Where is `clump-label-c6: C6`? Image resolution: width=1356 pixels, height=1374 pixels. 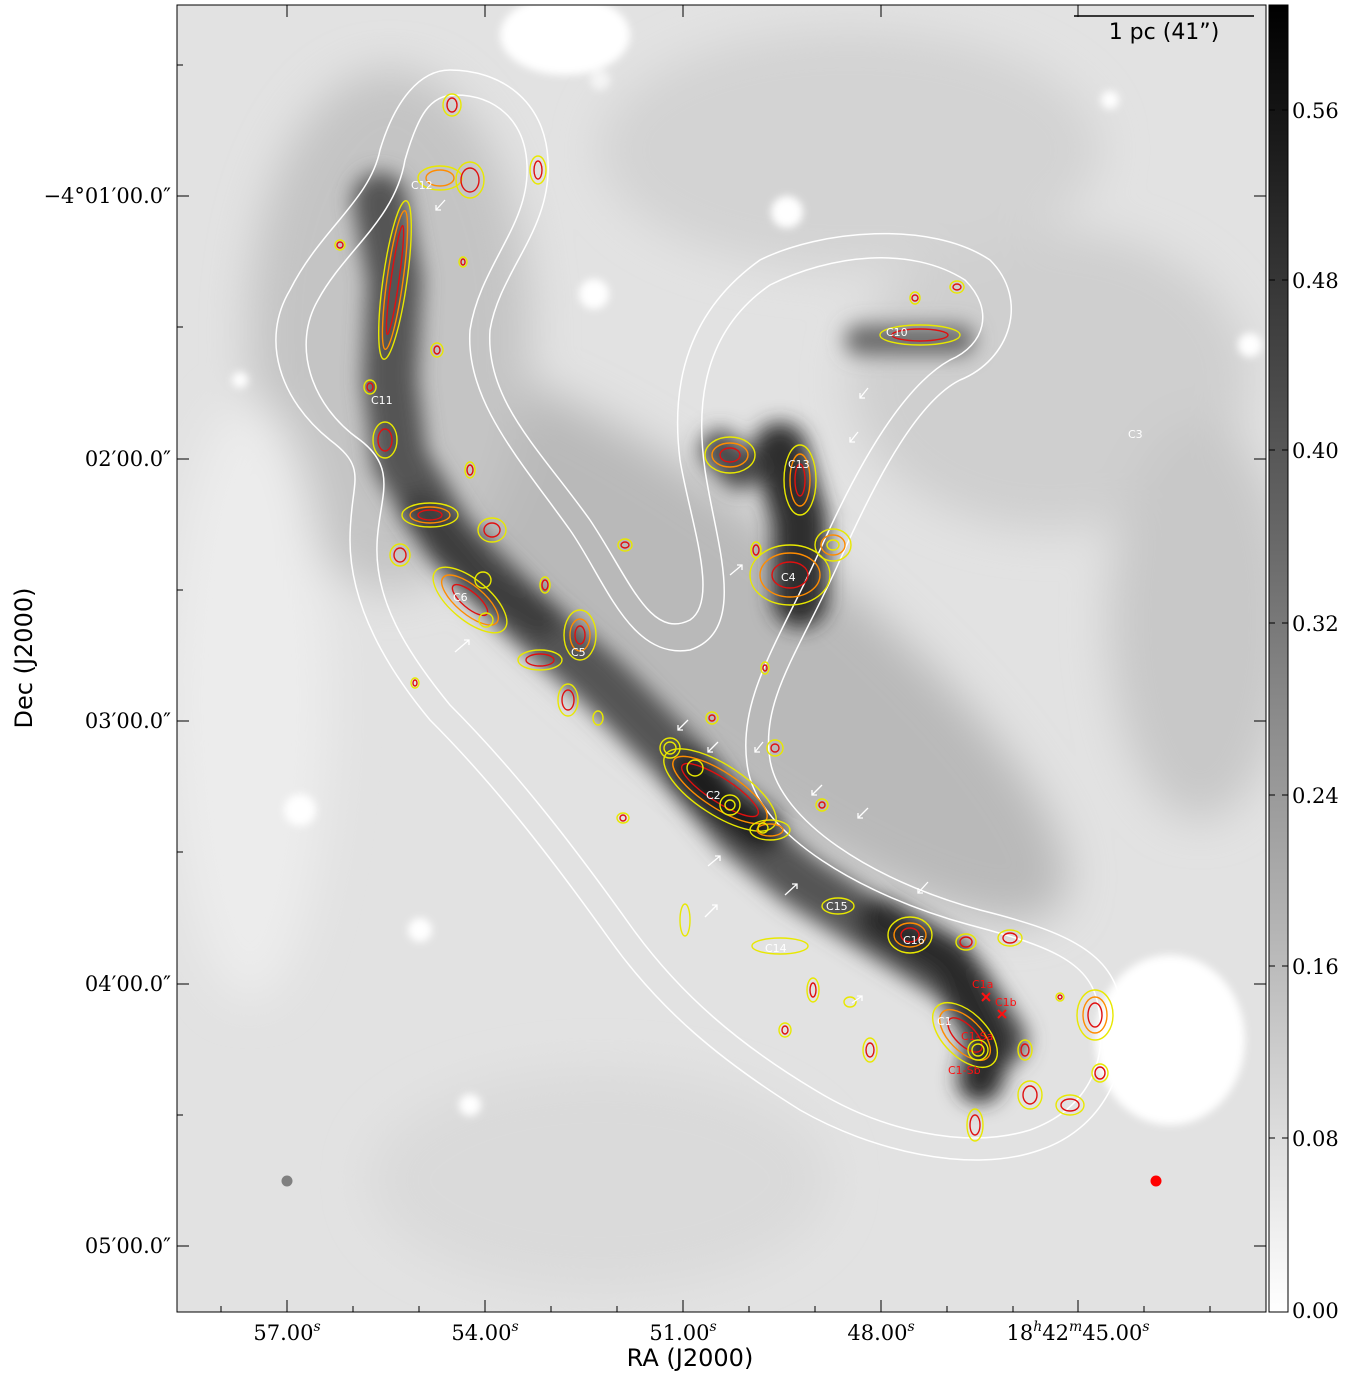 clump-label-c6: C6 is located at coordinates (460, 597).